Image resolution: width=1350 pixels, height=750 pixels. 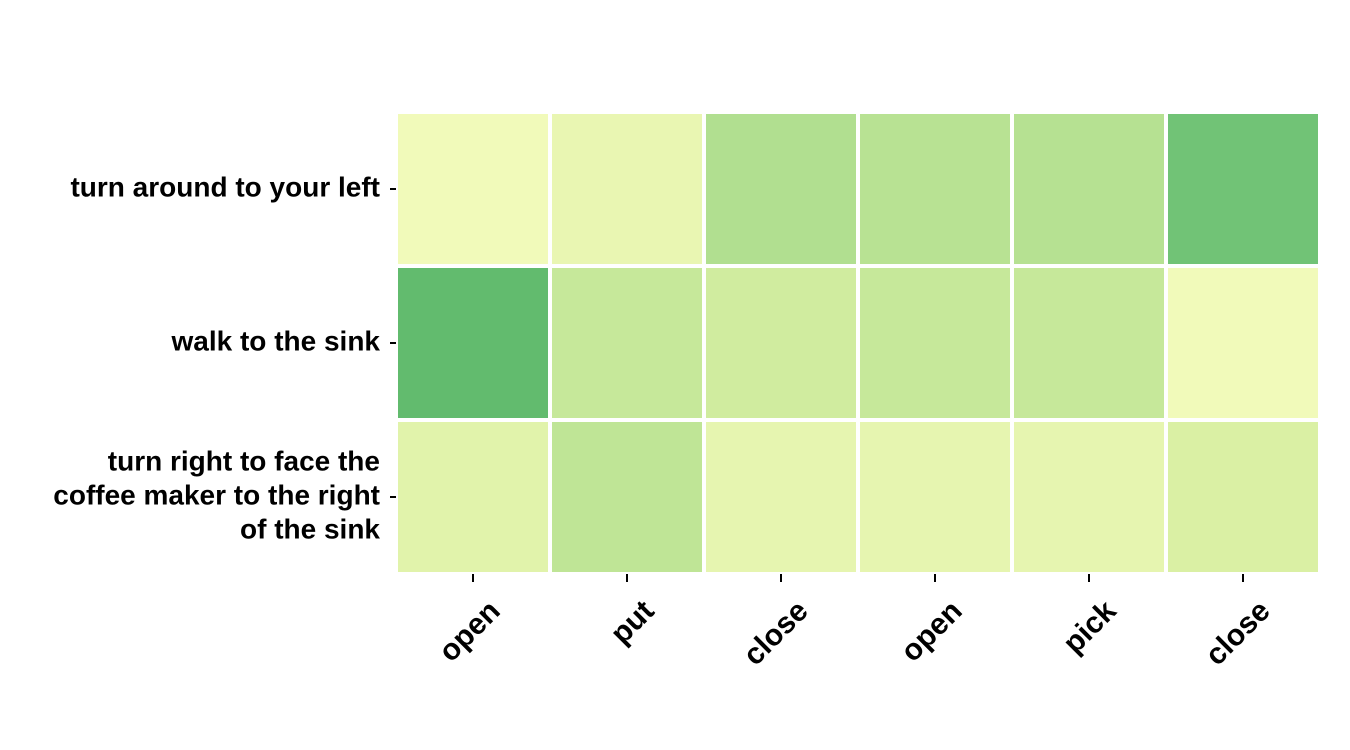 What do you see at coordinates (1089, 189) in the screenshot?
I see `heatmap-cell-r1-c5` at bounding box center [1089, 189].